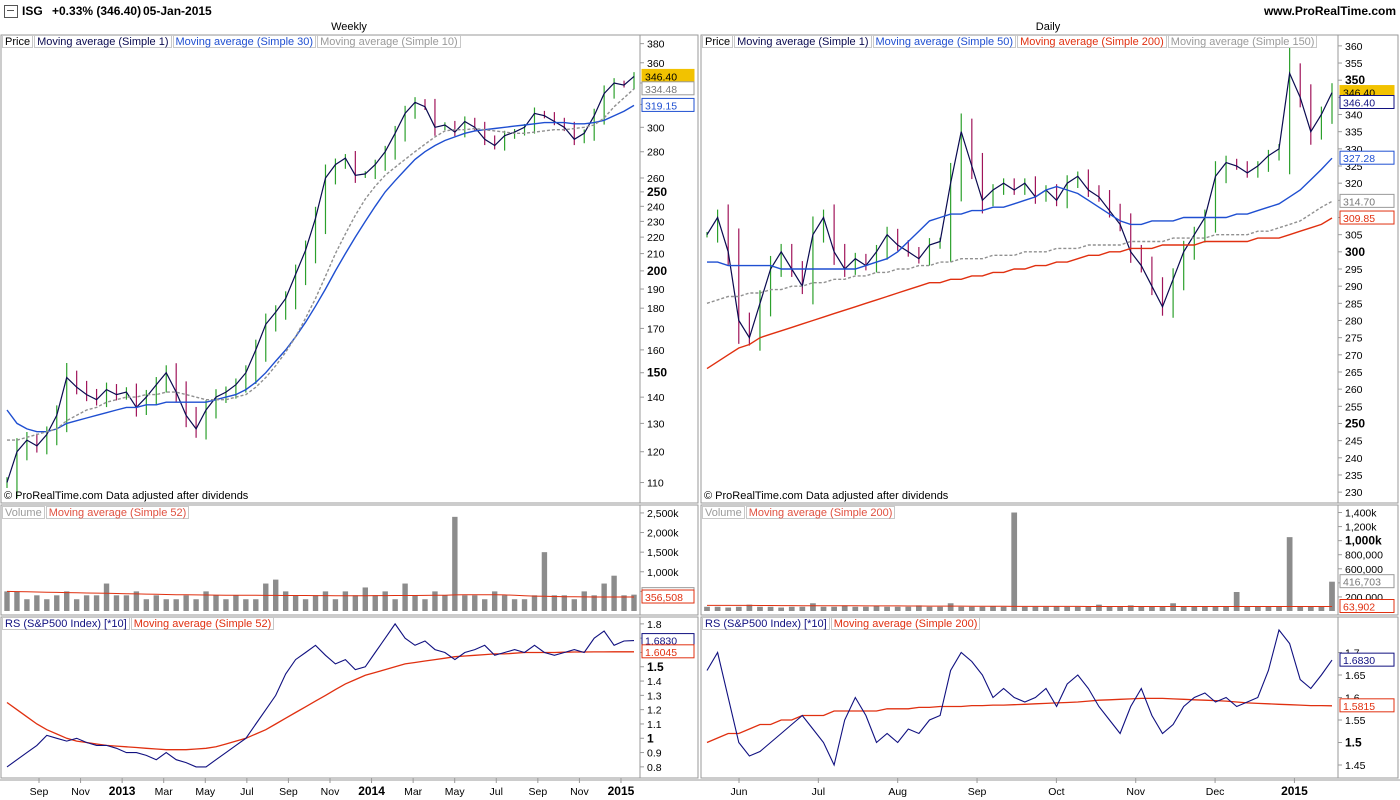 The height and width of the screenshot is (800, 1400). Describe the element at coordinates (661, 653) in the screenshot. I see `badge-label: 1.6045` at that location.